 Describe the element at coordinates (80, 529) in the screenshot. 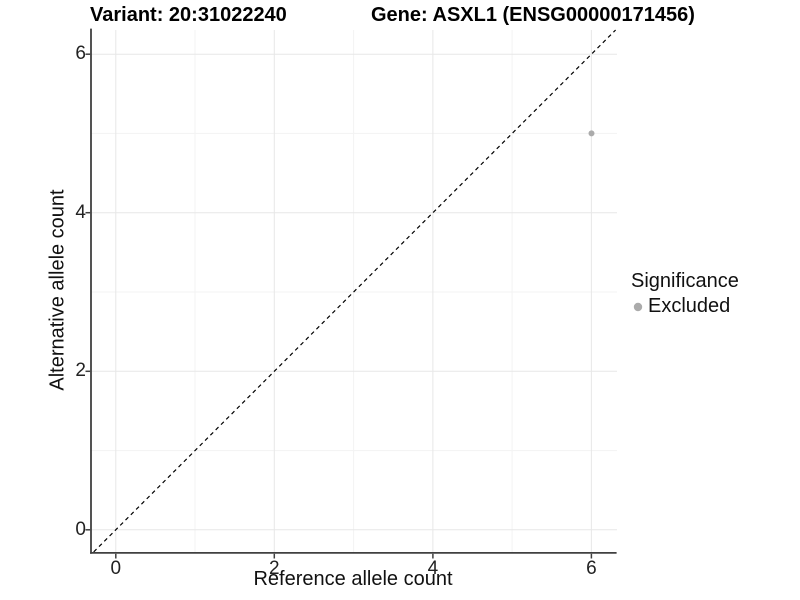

I see `y-tick-label-0: 0` at that location.